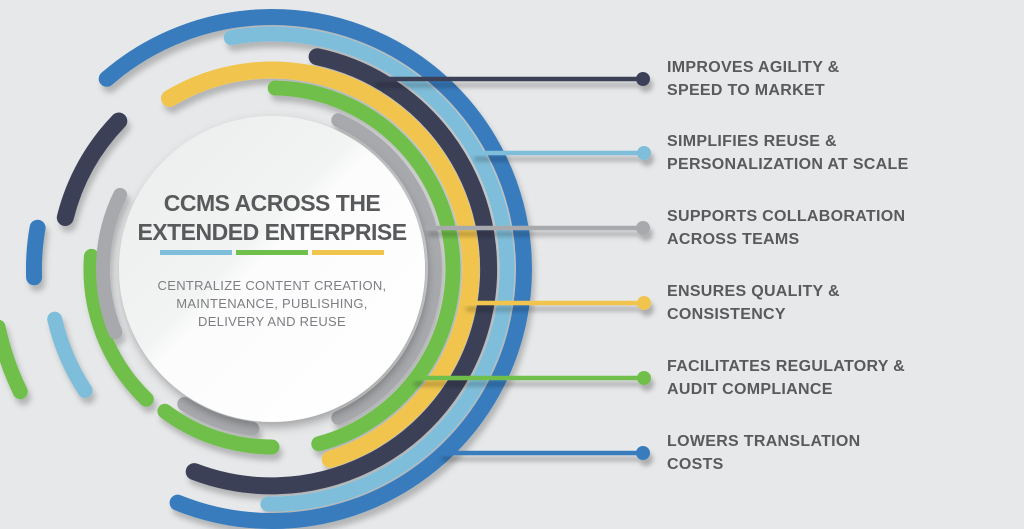 Image resolution: width=1024 pixels, height=529 pixels. What do you see at coordinates (788, 164) in the screenshot?
I see `label-text: PERSONALIZATION AT SCALE` at bounding box center [788, 164].